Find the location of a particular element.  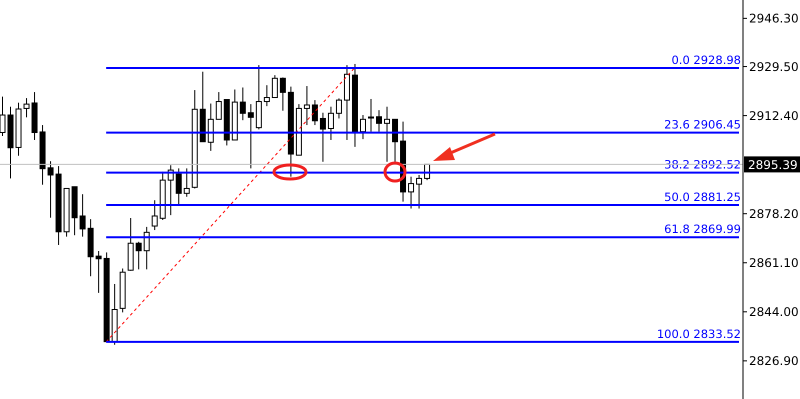

y-tick-label: 2878.20 is located at coordinates (774, 213).